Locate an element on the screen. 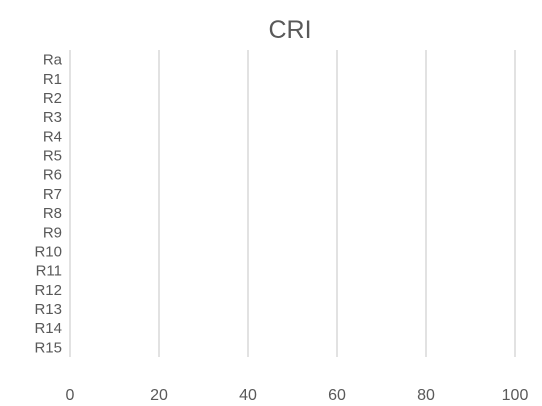  category-label-ra: Ra is located at coordinates (53, 60).